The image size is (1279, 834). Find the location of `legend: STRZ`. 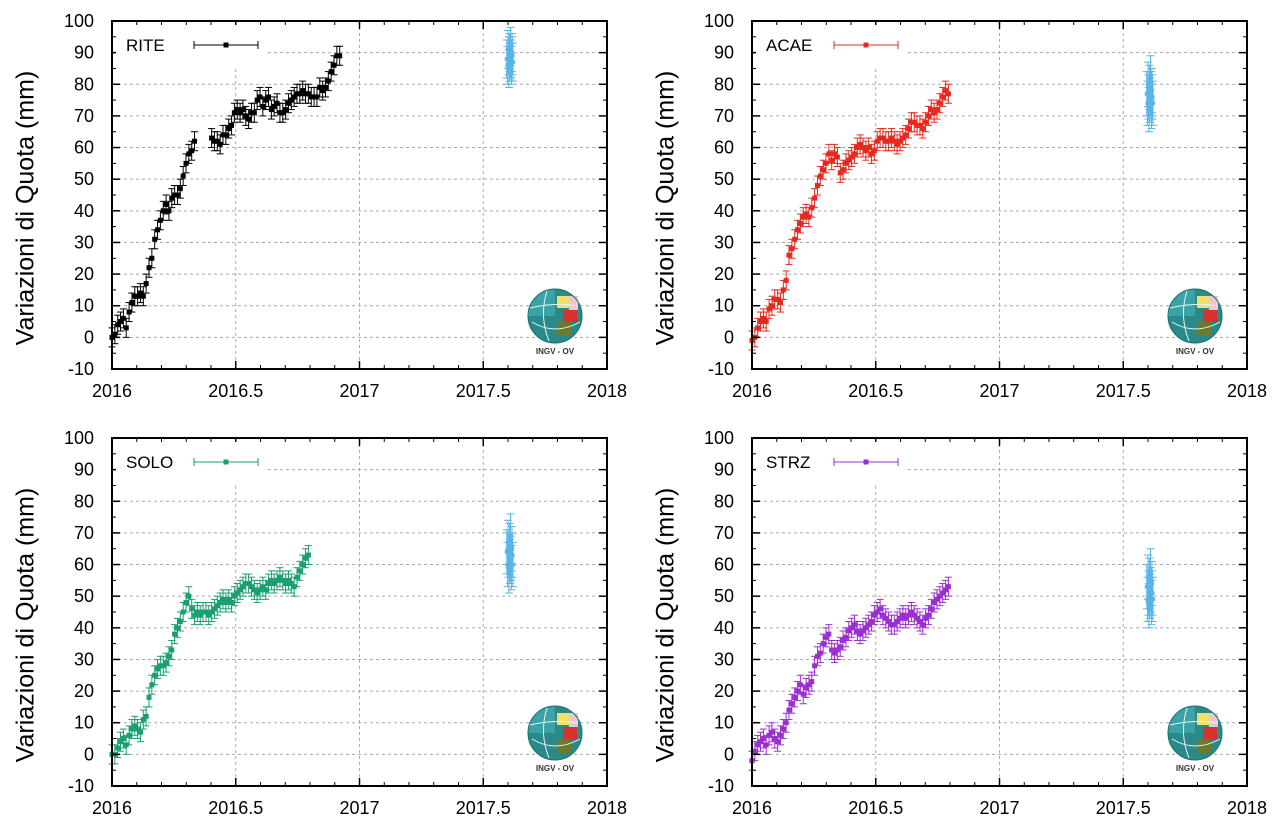

legend: STRZ is located at coordinates (831, 463).